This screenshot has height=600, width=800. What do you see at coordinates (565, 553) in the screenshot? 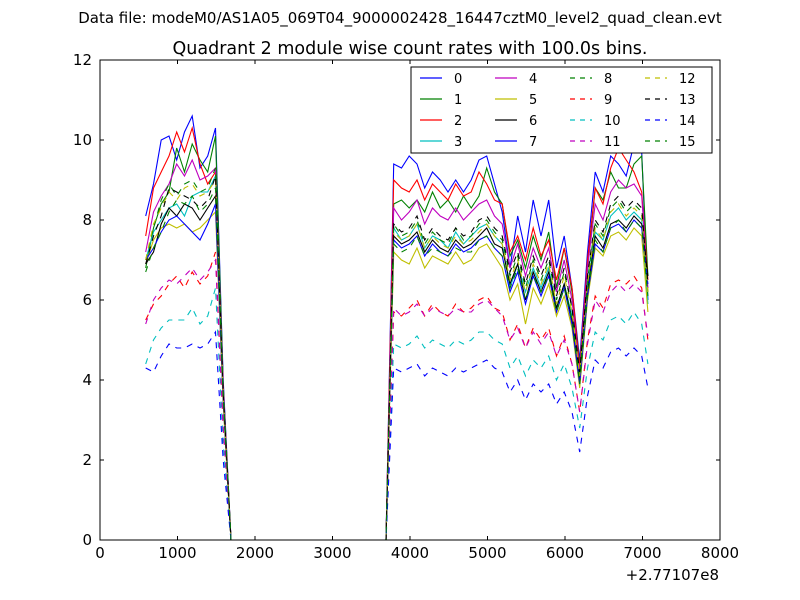
I see `x-tick-label: 6000` at bounding box center [565, 553].